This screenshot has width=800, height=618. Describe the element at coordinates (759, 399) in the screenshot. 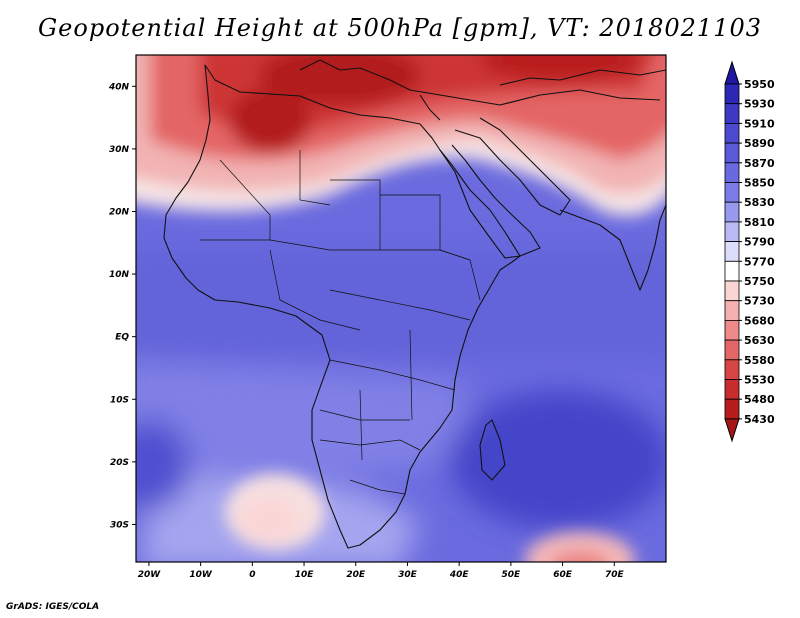

I see `colorbar-label: 5480` at that location.